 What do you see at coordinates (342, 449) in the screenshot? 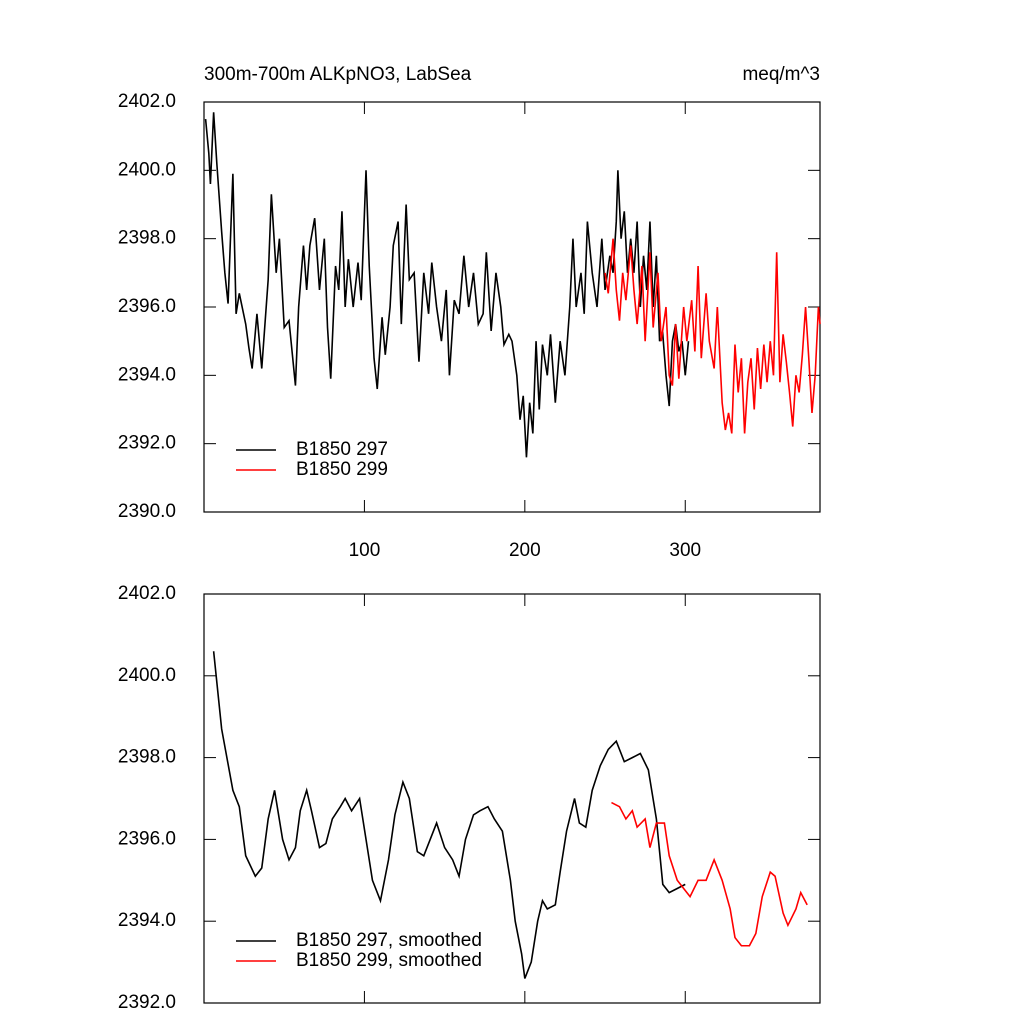
I see `legend-label: B1850 297` at bounding box center [342, 449].